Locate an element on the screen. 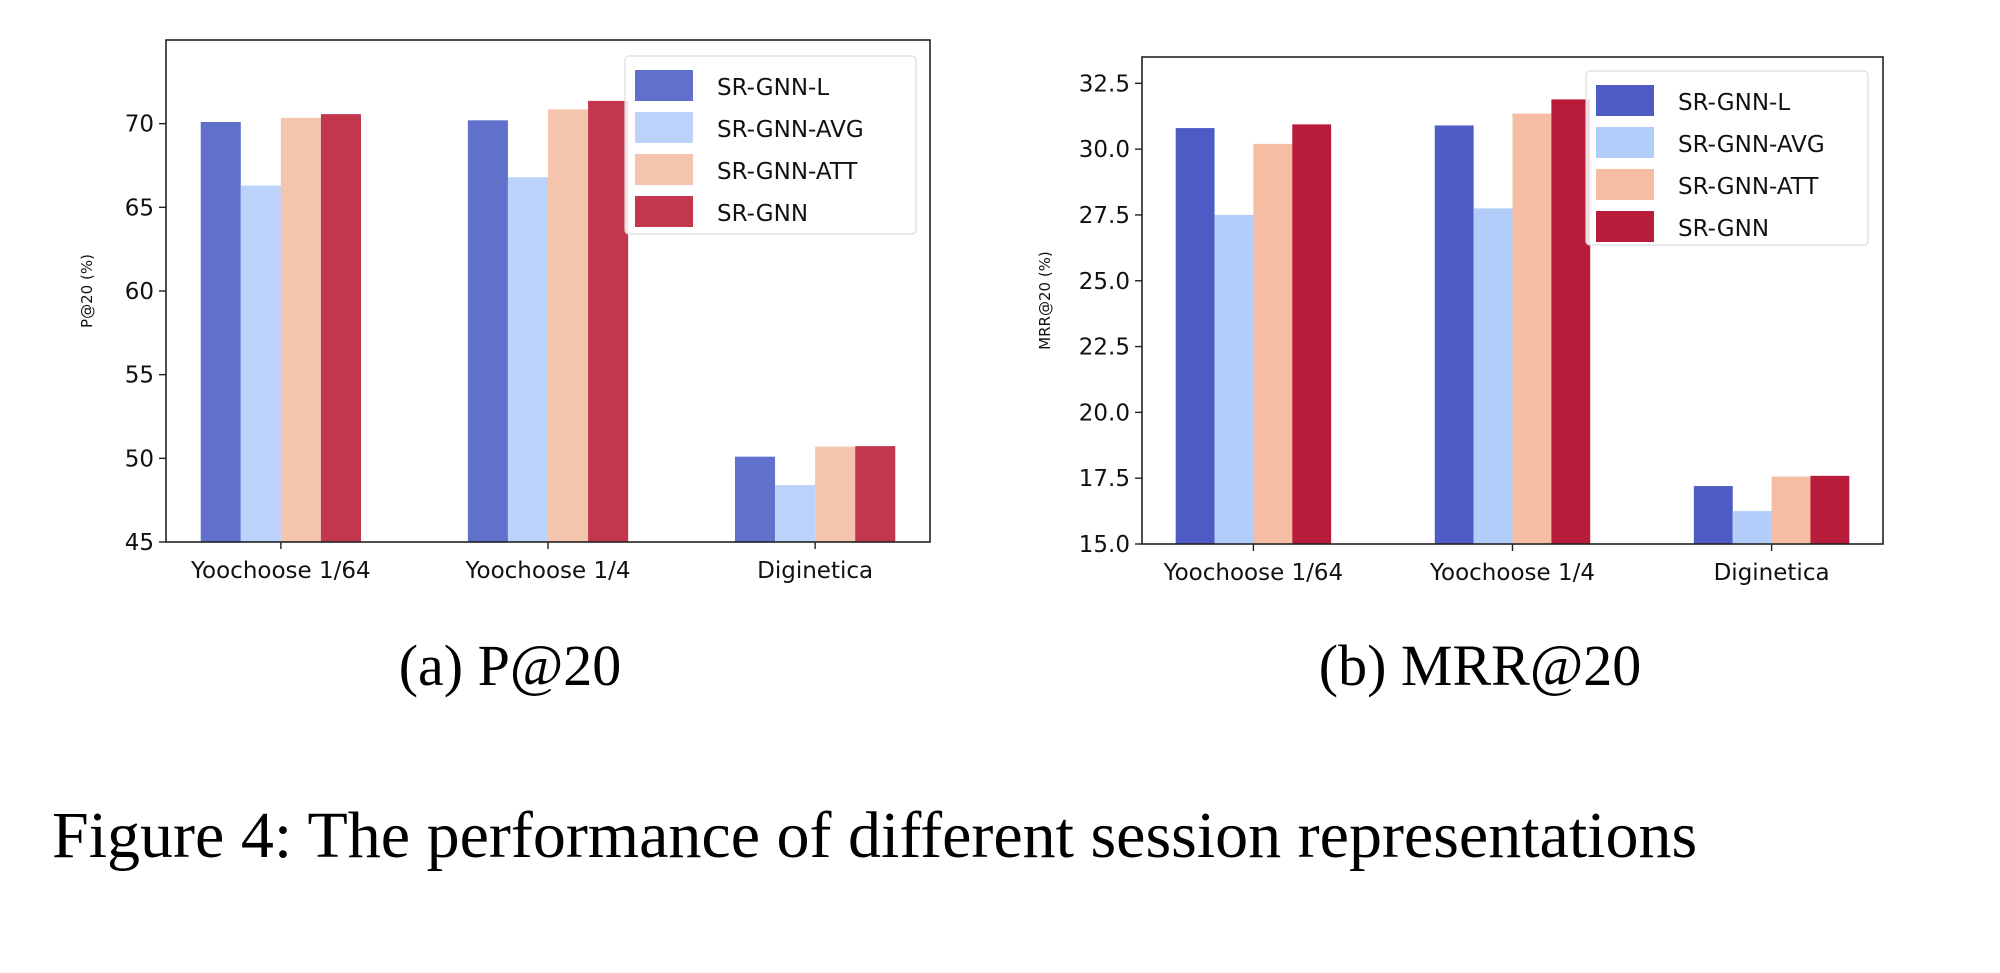  y-tick-label: 25.0 is located at coordinates (1104, 282).